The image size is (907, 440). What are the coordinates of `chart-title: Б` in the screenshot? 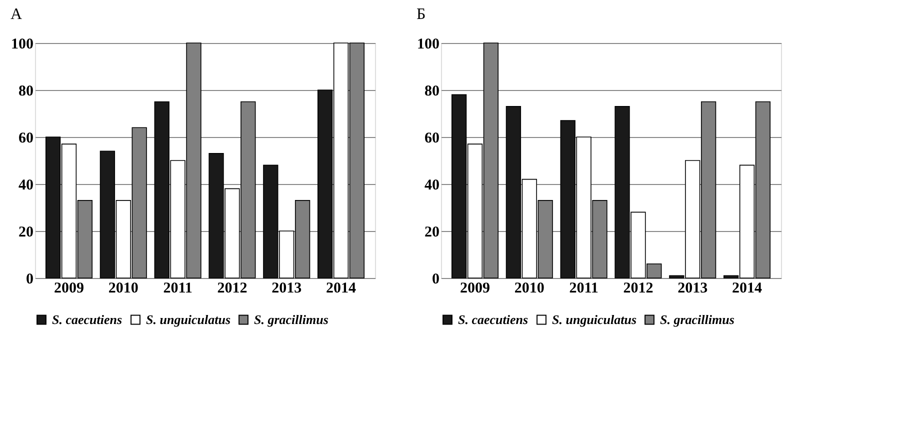 It's located at (421, 14).